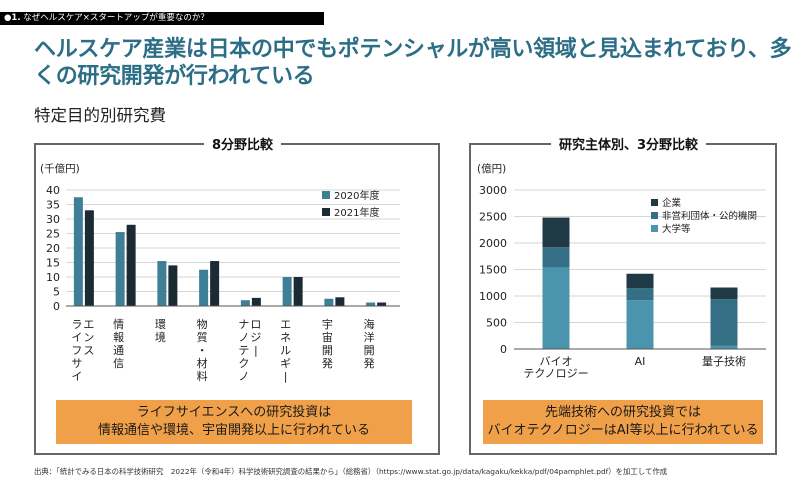 The image size is (800, 486). I want to click on left-y-tick-label: 25, so click(53, 234).